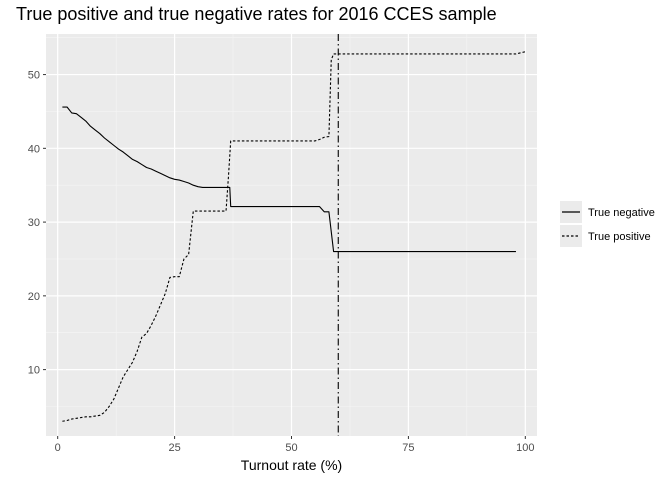 Image resolution: width=672 pixels, height=480 pixels. What do you see at coordinates (34, 76) in the screenshot?
I see `y-tick-label: 50` at bounding box center [34, 76].